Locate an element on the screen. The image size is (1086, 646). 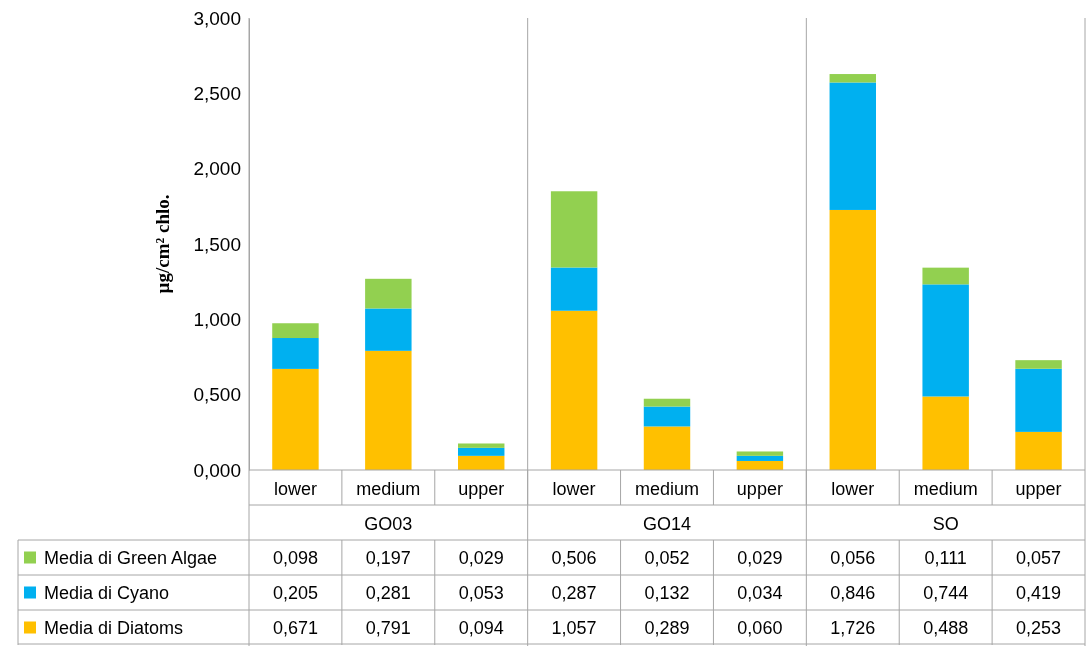
data-label: 0,289 is located at coordinates (667, 627).